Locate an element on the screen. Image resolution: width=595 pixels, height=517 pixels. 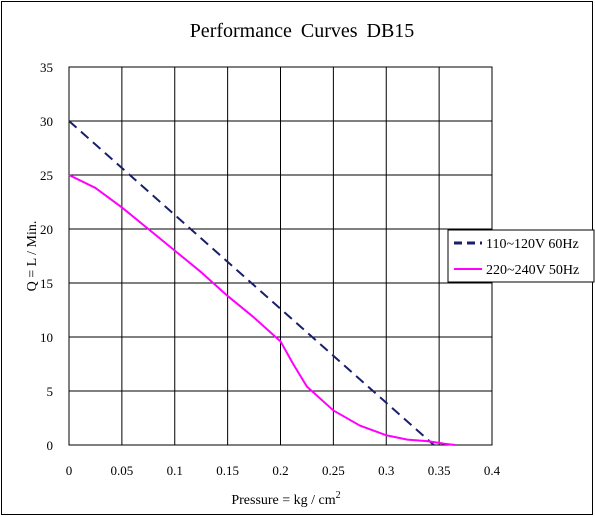
y-tick-label: 20 is located at coordinates (46, 229).